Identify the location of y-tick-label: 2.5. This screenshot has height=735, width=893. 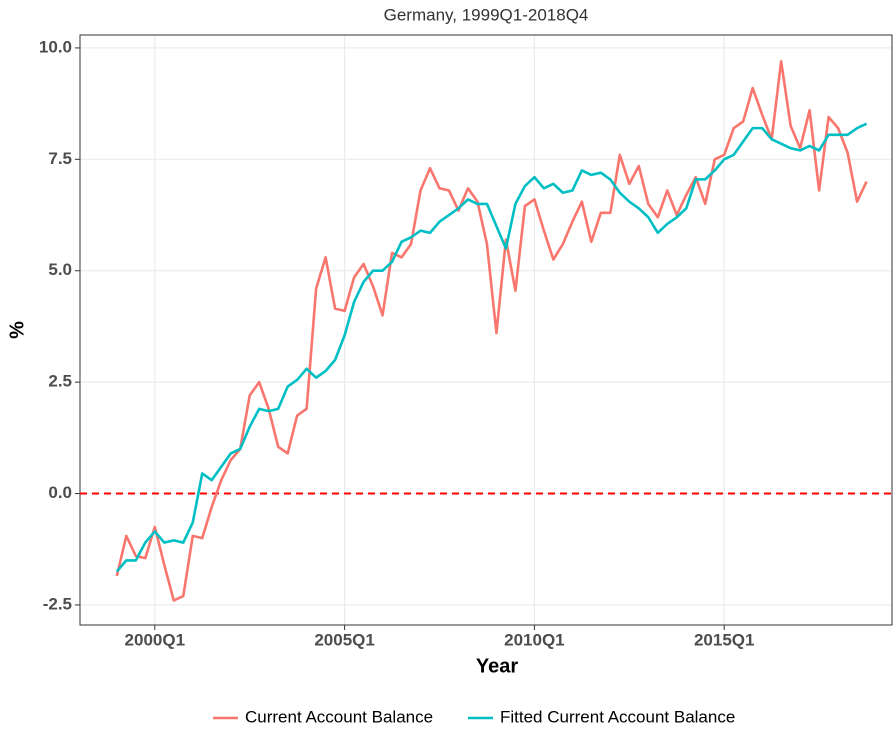
(60, 381).